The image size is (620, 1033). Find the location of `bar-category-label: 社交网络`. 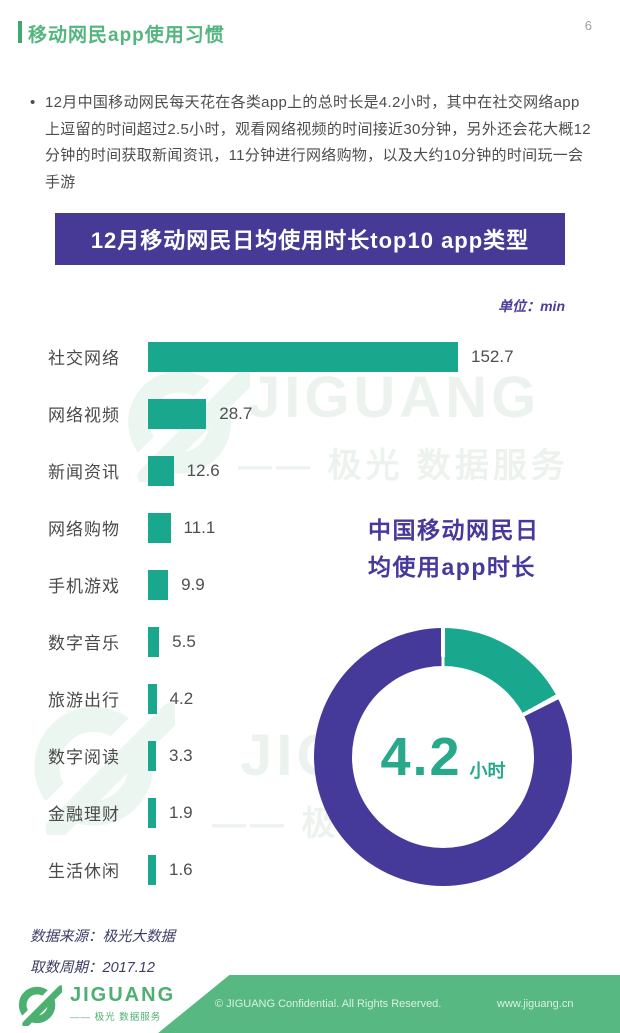

bar-category-label: 社交网络 is located at coordinates (84, 358).